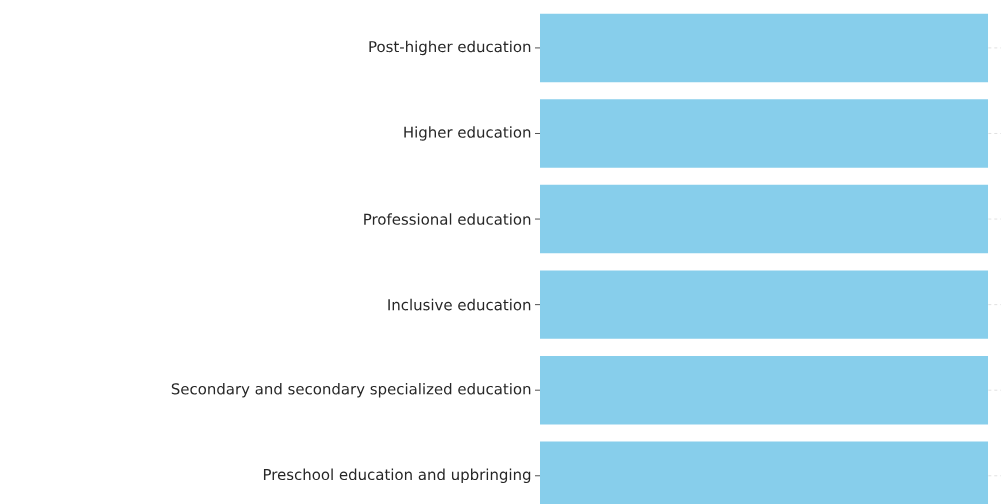 The height and width of the screenshot is (504, 1001). What do you see at coordinates (447, 219) in the screenshot?
I see `y-tick-label: Professional education` at bounding box center [447, 219].